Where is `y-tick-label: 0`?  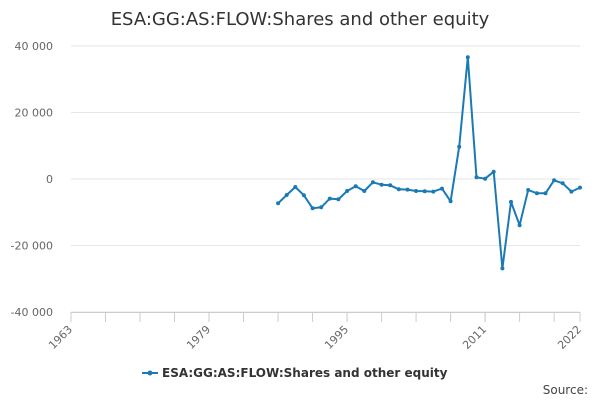 y-tick-label: 0 is located at coordinates (49, 179).